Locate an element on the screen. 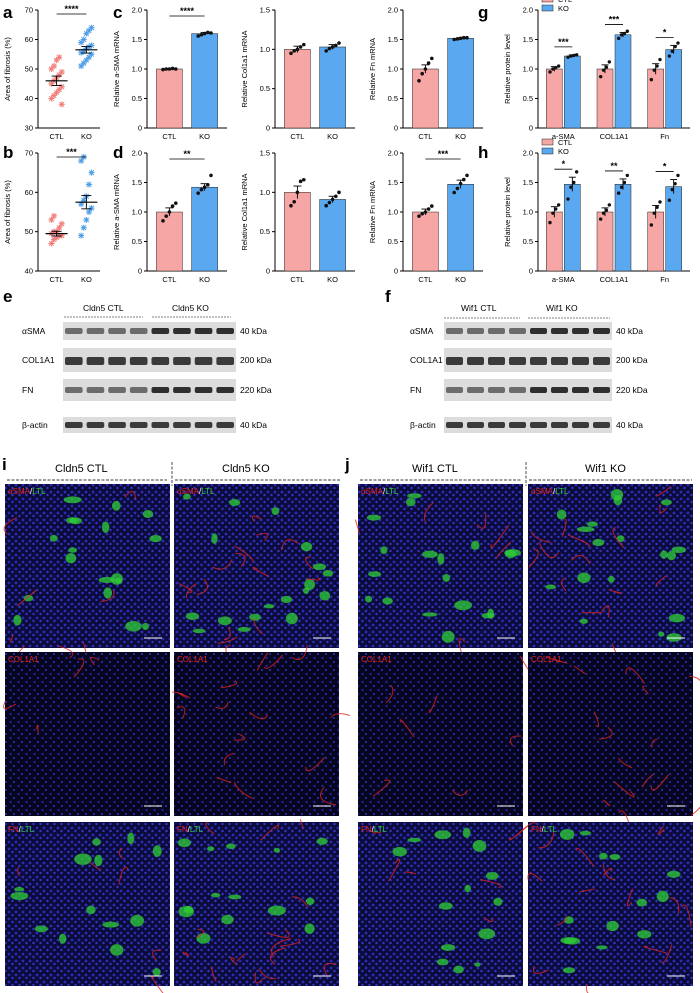 The width and height of the screenshot is (700, 993). y-axis-title: Relative Fn mRNA is located at coordinates (372, 69).